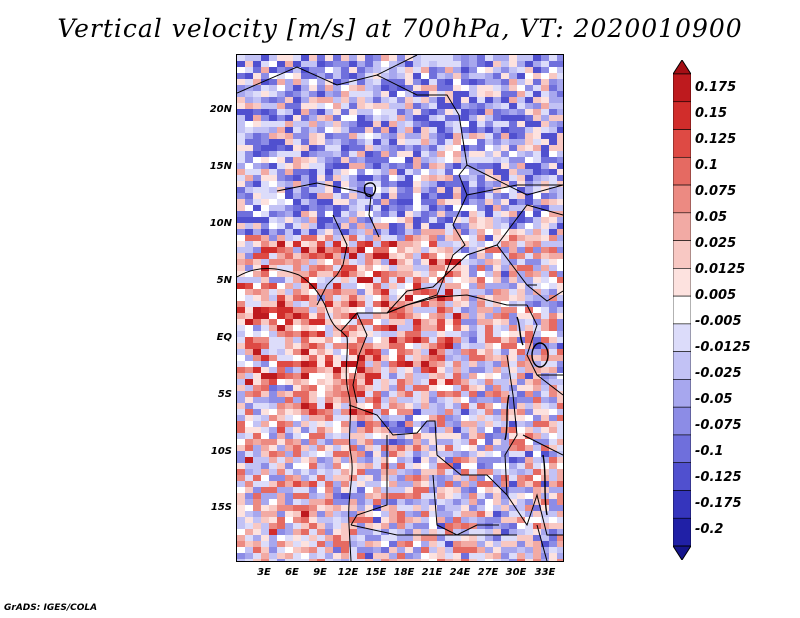 The image size is (800, 618). I want to click on lon-tick-15e: 15E, so click(376, 572).